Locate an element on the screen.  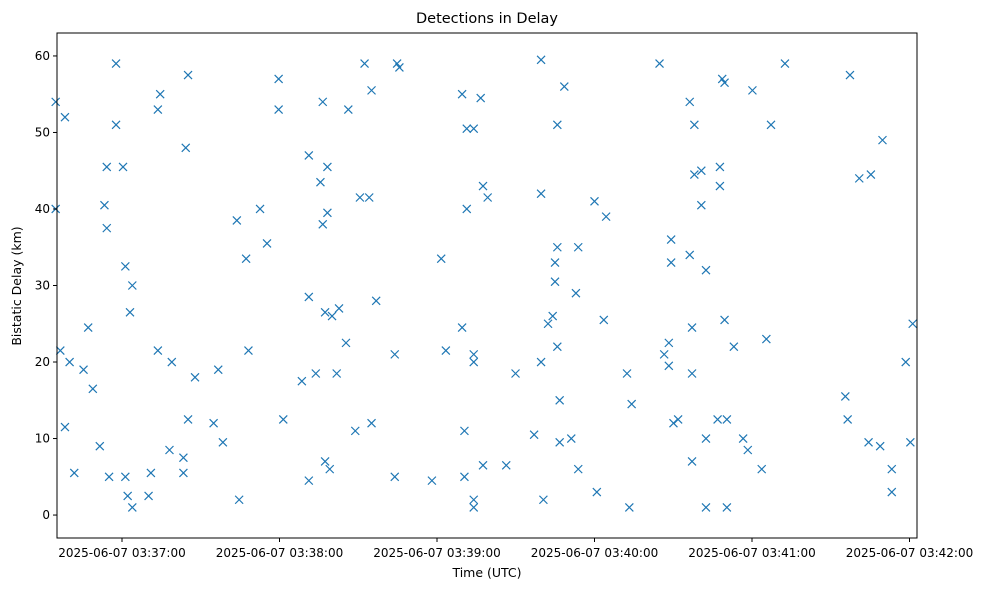
x-tick-label: 2025-06-07 03:42:00 is located at coordinates (909, 553).